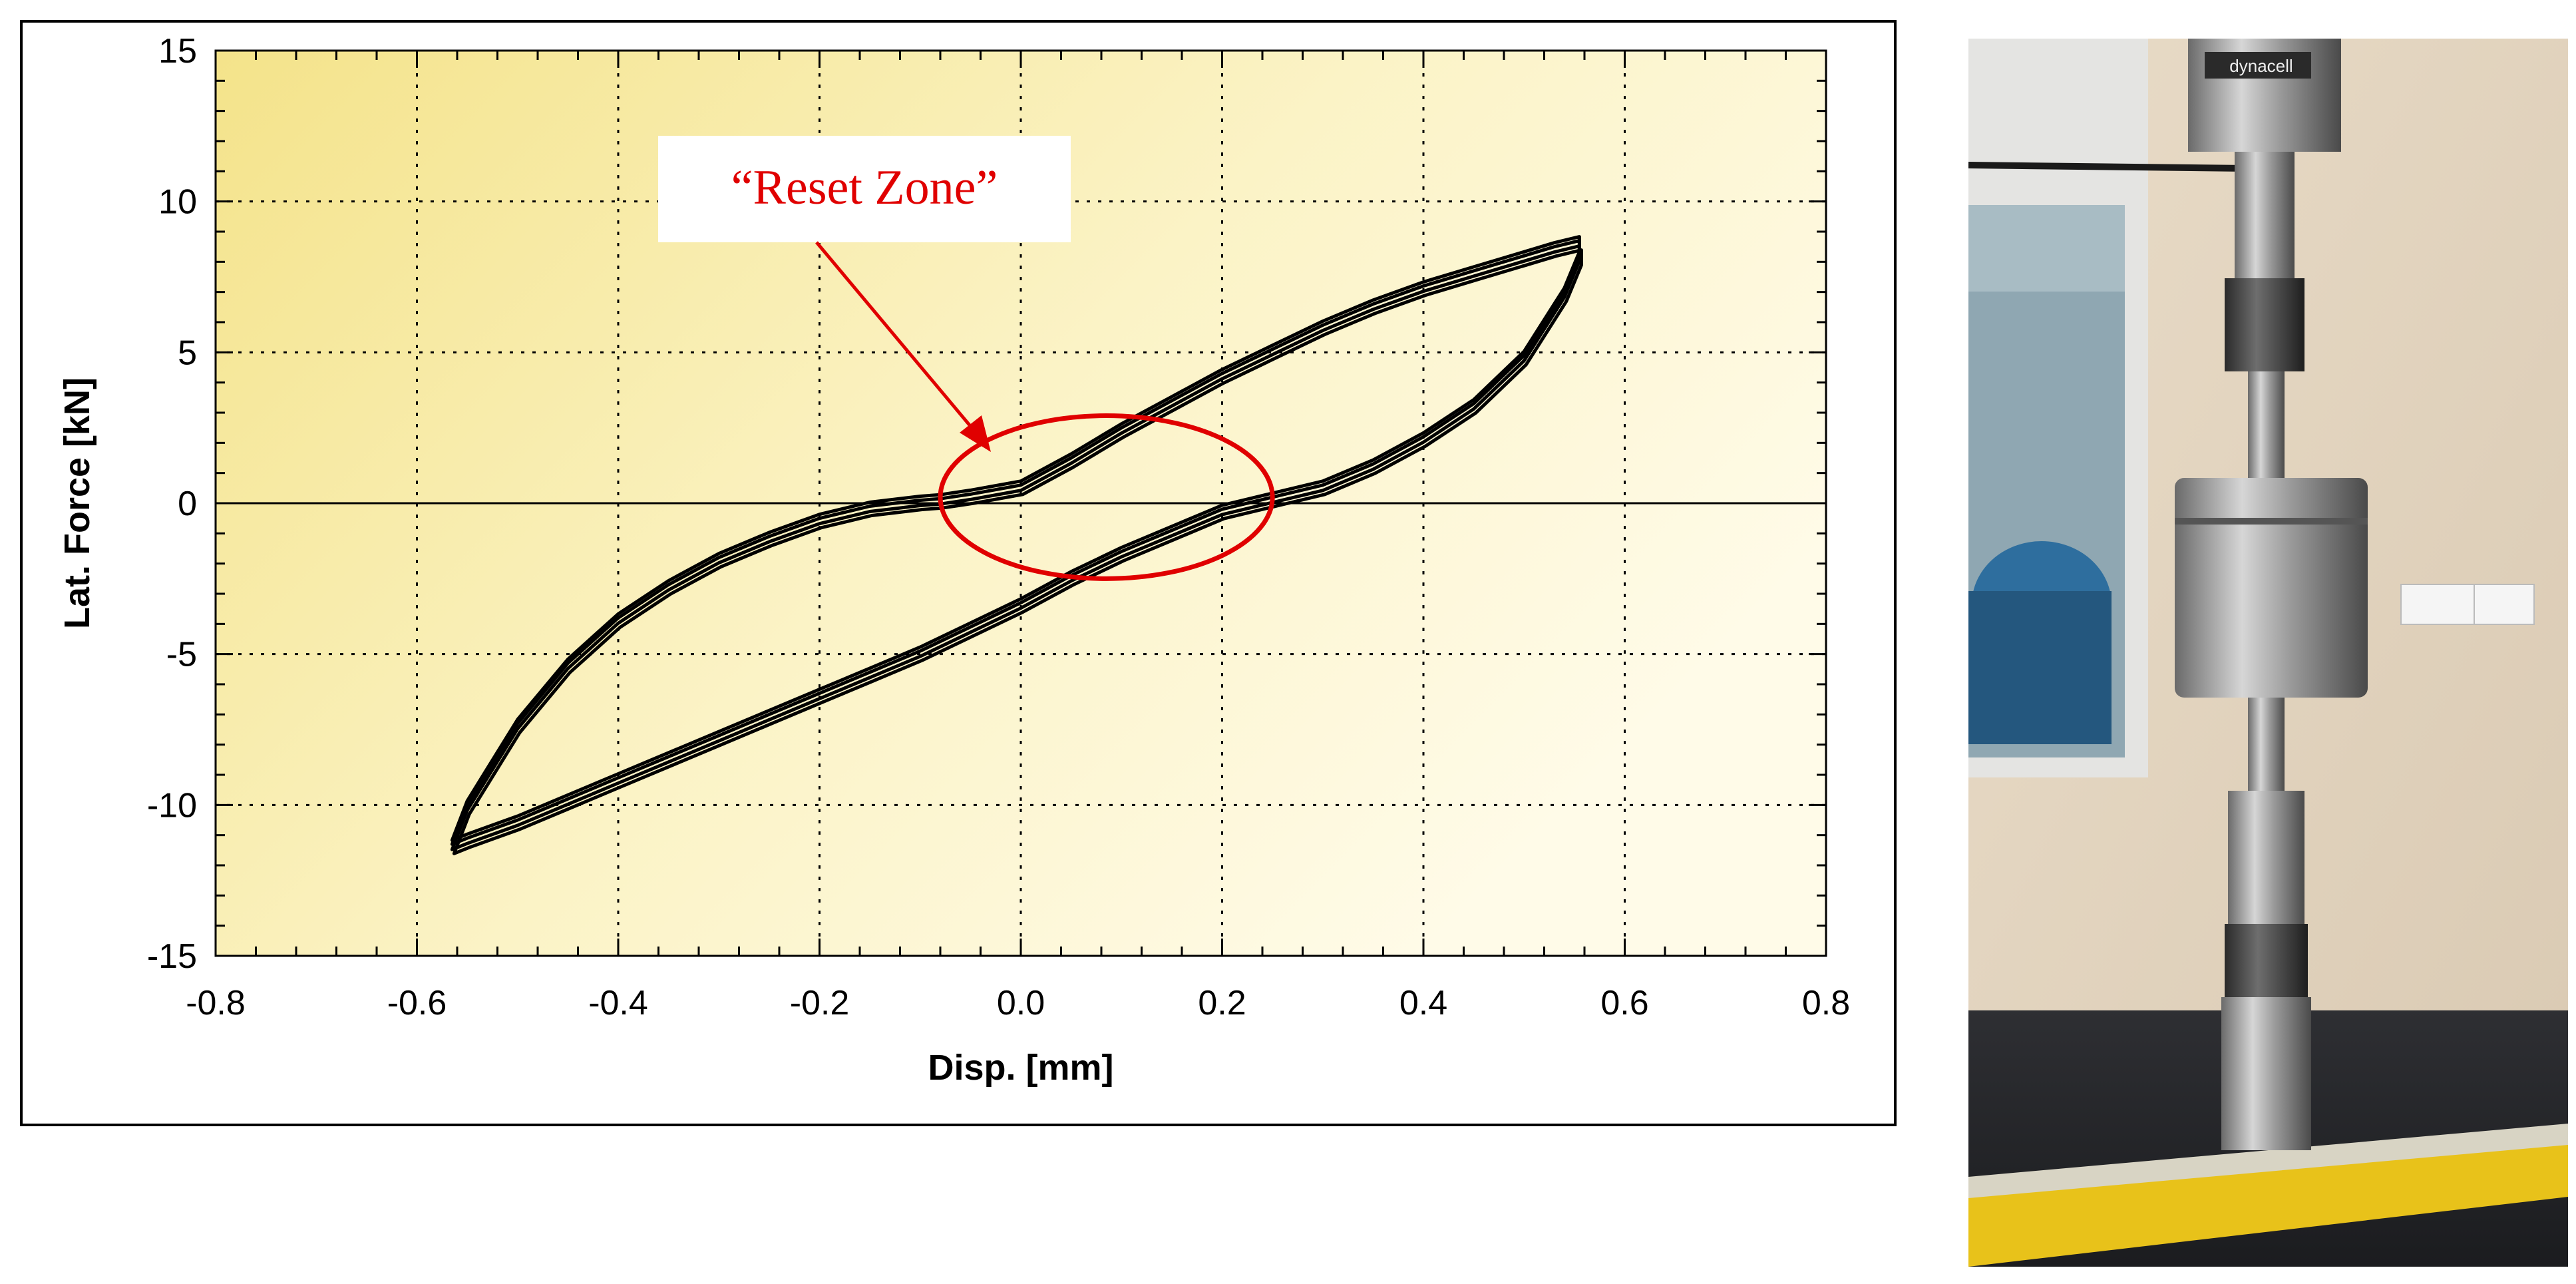  Describe the element at coordinates (1222, 1003) in the screenshot. I see `x-tick-label: 0.2` at that location.